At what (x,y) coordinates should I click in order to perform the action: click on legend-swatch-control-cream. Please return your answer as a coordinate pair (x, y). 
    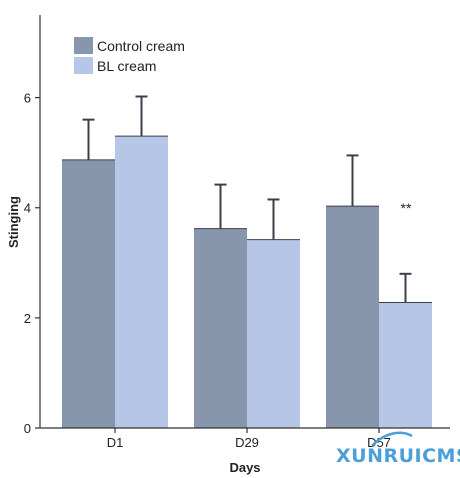
    Looking at the image, I should click on (83, 45).